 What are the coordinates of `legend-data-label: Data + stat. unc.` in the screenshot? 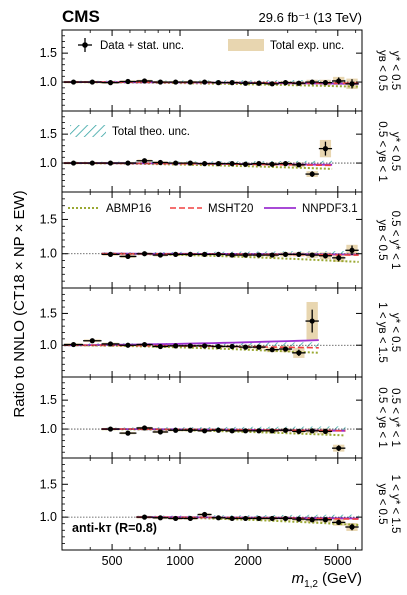 It's located at (142, 46).